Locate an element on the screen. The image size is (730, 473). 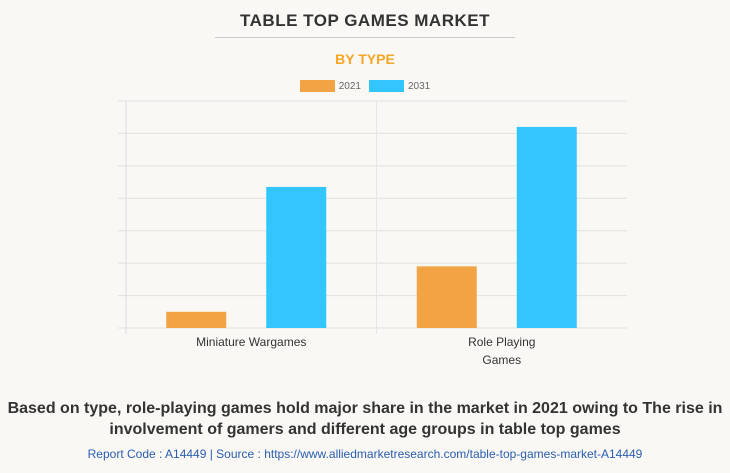
x-tick-label: Miniature Wargames is located at coordinates (251, 342).